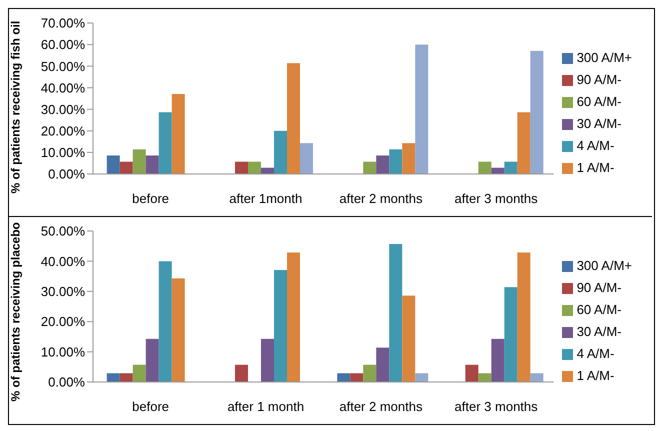 Image resolution: width=661 pixels, height=431 pixels. What do you see at coordinates (63, 23) in the screenshot?
I see `y-tick-label: 70.00%` at bounding box center [63, 23].